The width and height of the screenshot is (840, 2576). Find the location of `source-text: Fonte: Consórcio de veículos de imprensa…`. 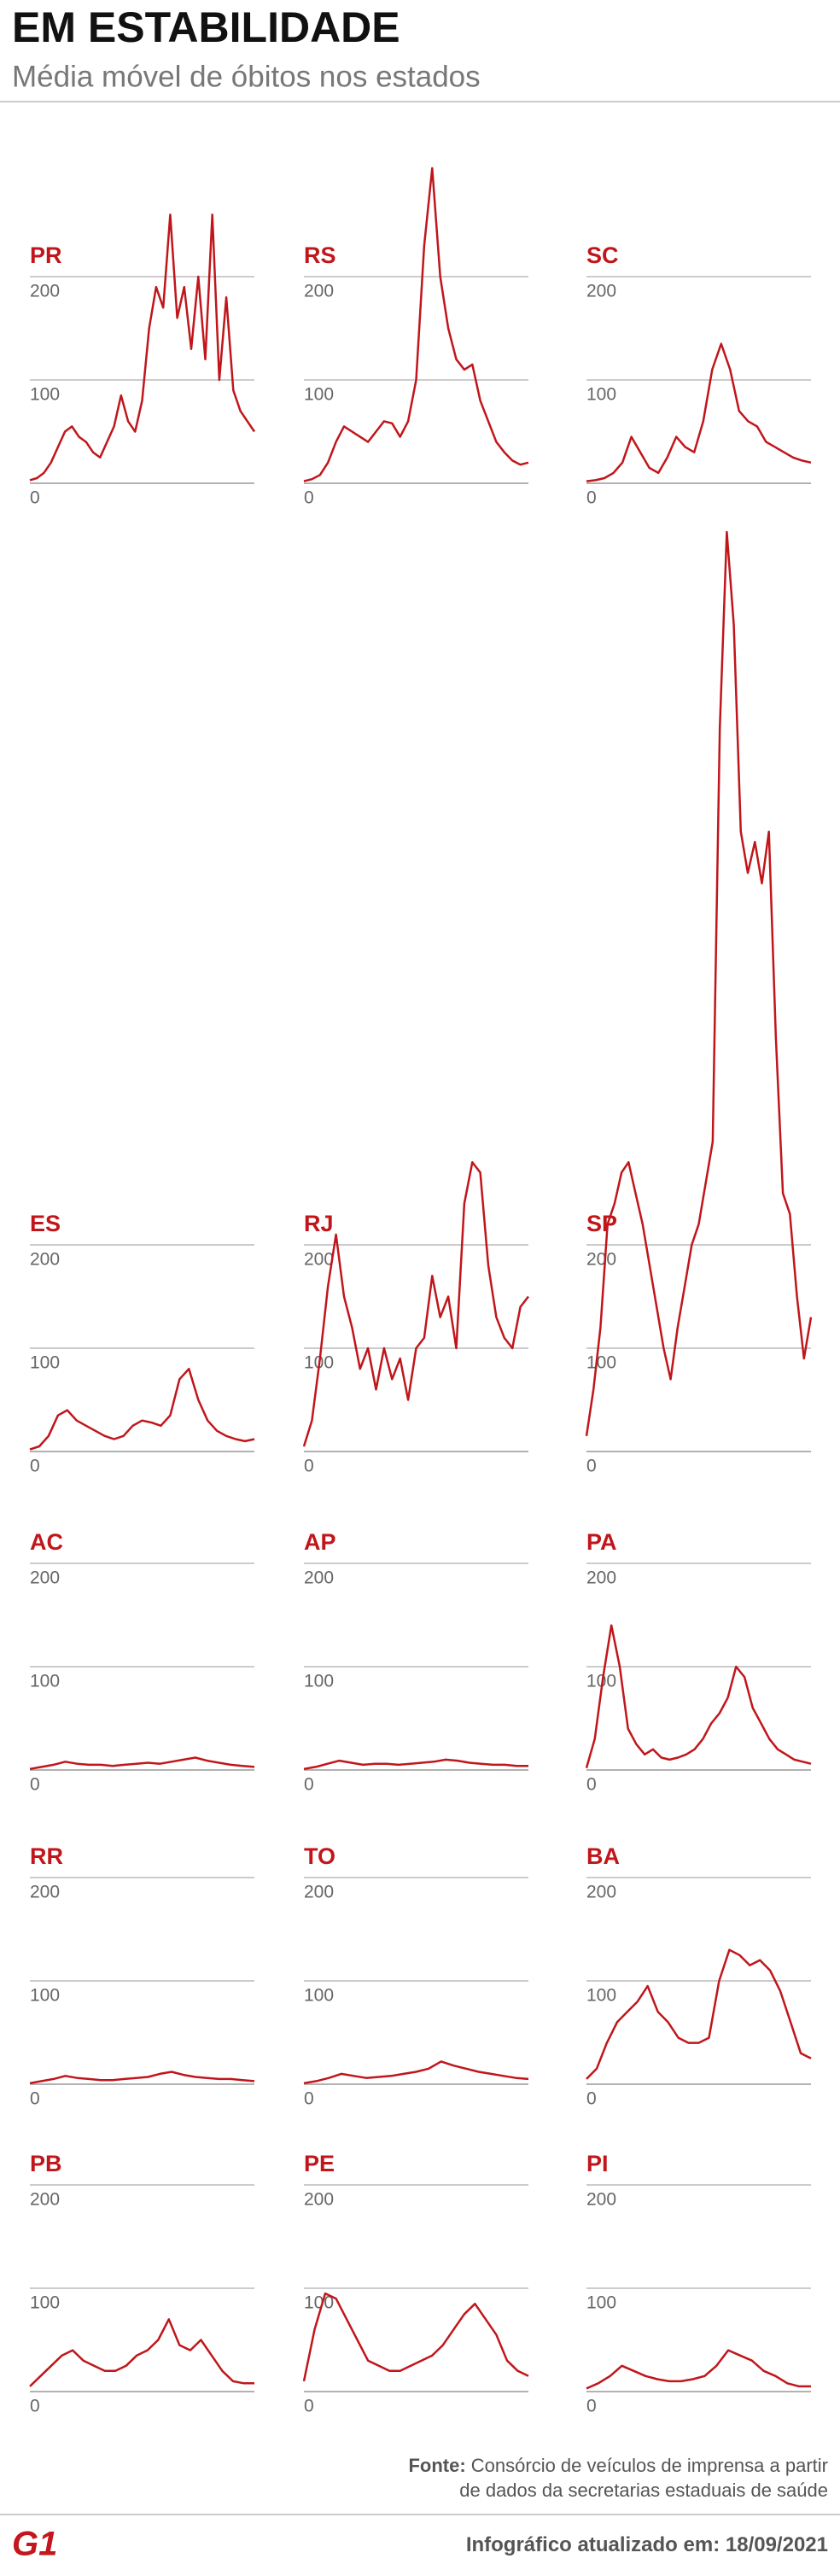

source-text: Fonte: Consórcio de veículos de imprensa… is located at coordinates (618, 2465).